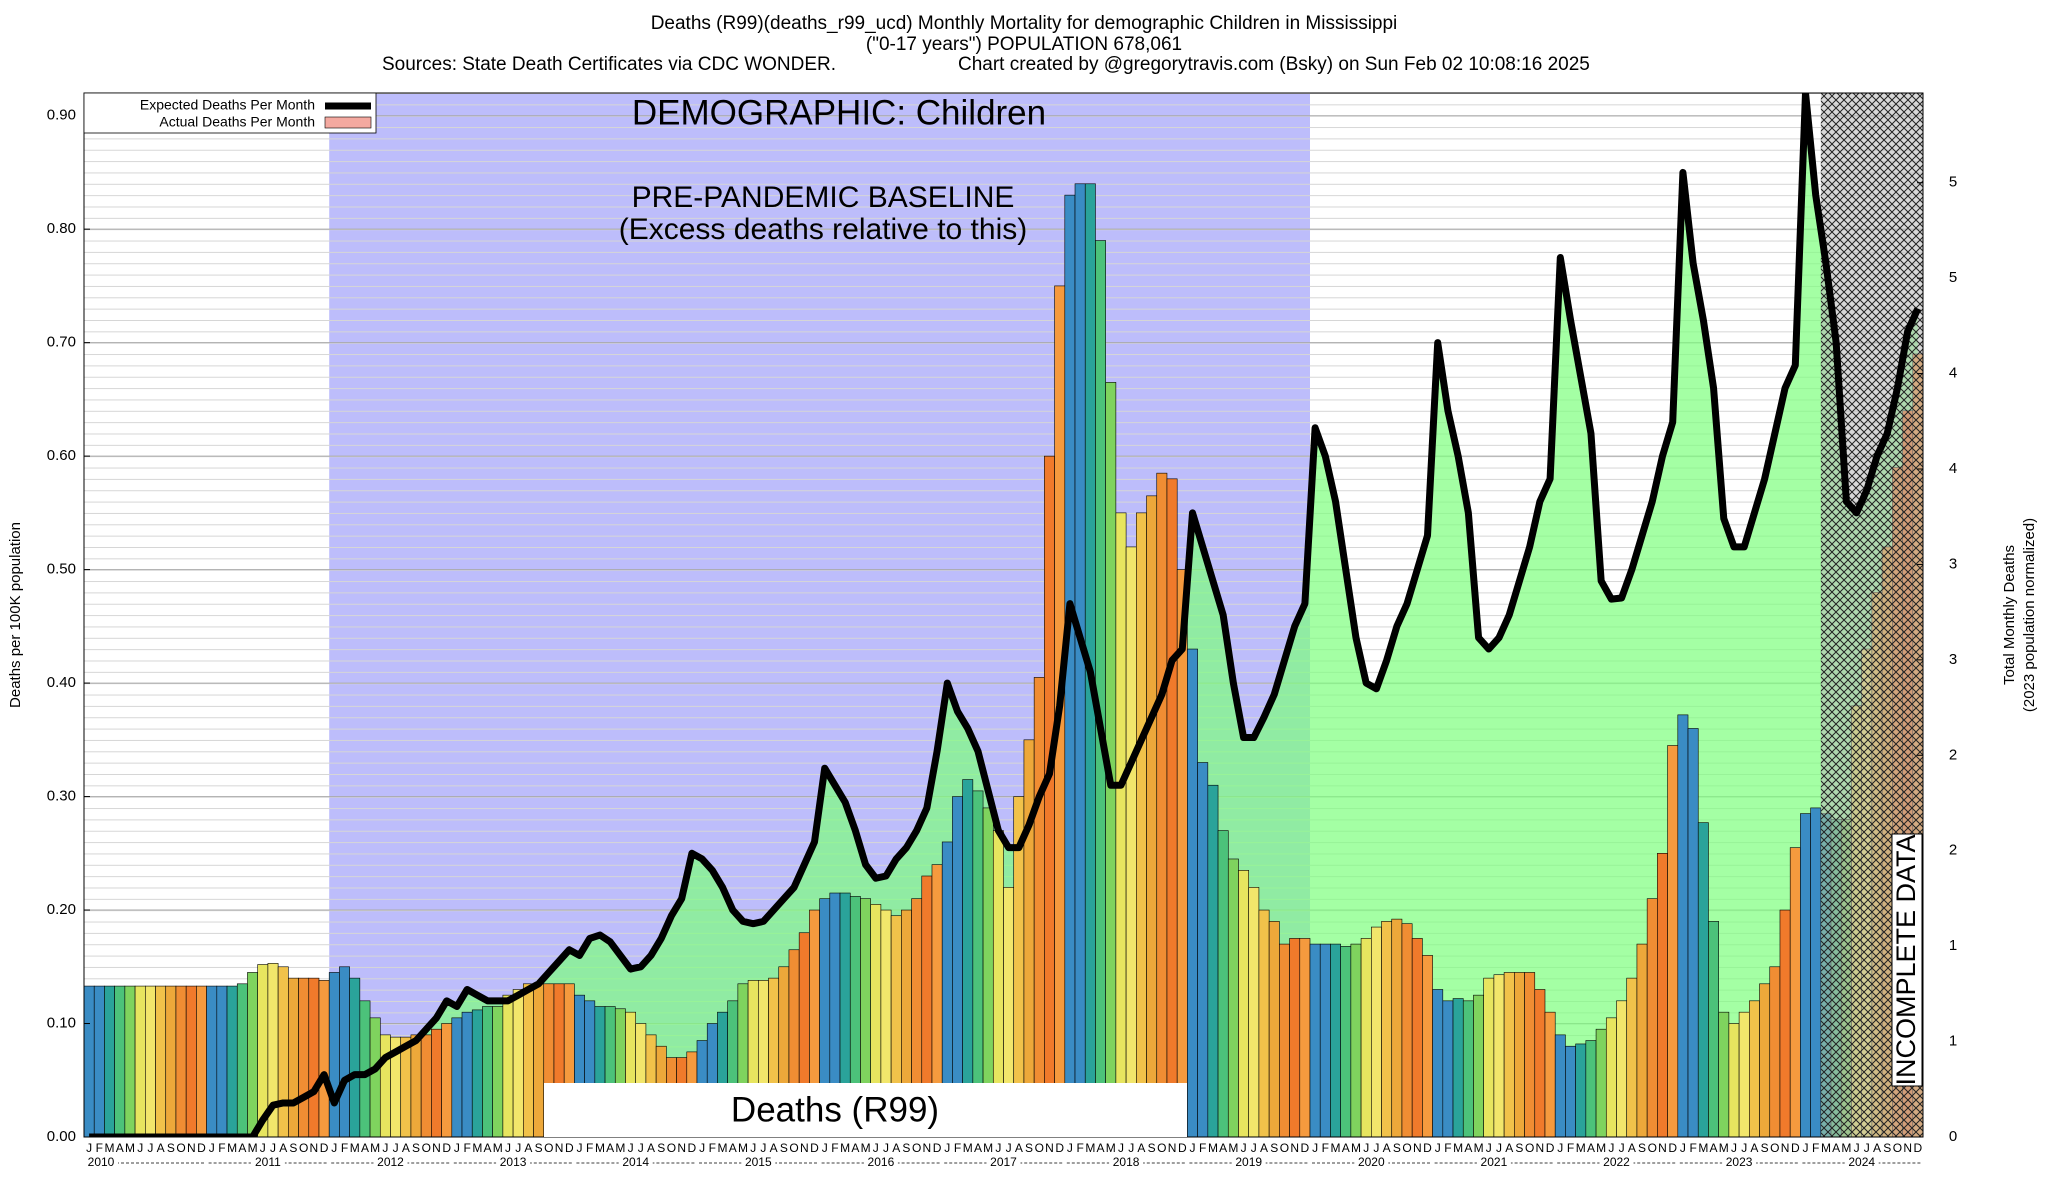 This screenshot has height=1200, width=2048. I want to click on year-label: 2013, so click(513, 1162).